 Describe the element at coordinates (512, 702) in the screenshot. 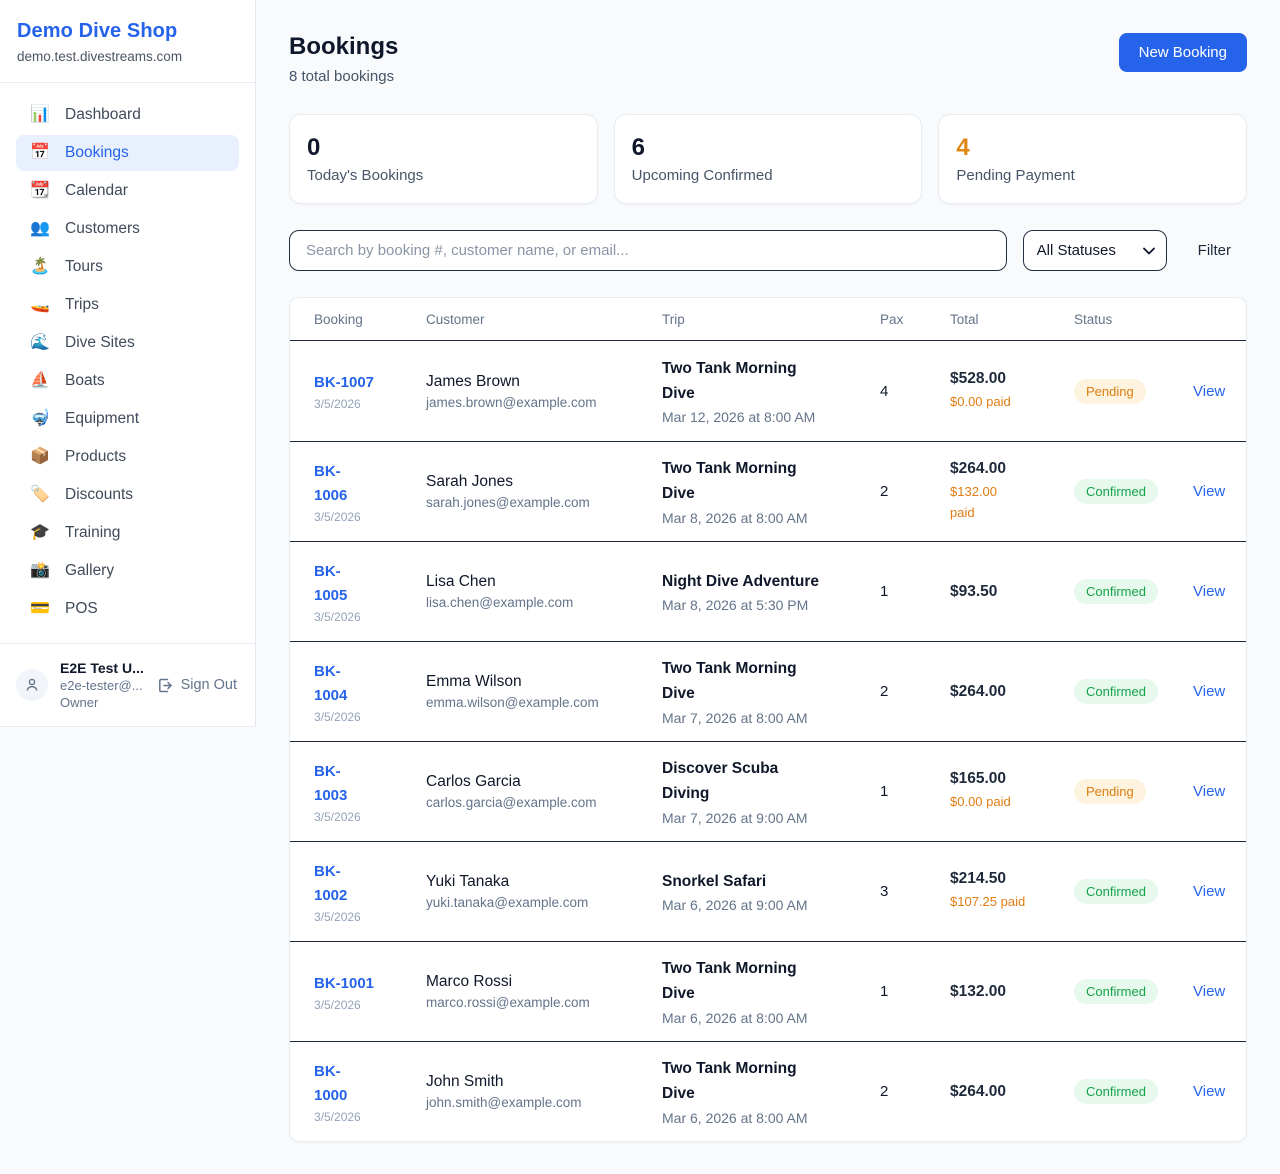

I see `customer-email: emma.wilson@example.com` at that location.